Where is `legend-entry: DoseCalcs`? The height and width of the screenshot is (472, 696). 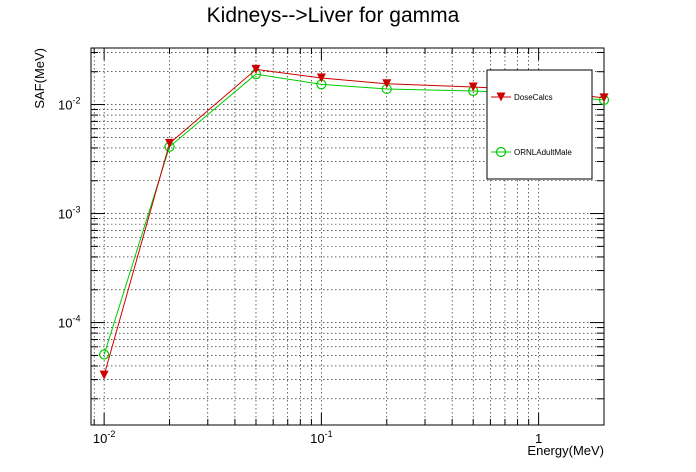 legend-entry: DoseCalcs is located at coordinates (522, 97).